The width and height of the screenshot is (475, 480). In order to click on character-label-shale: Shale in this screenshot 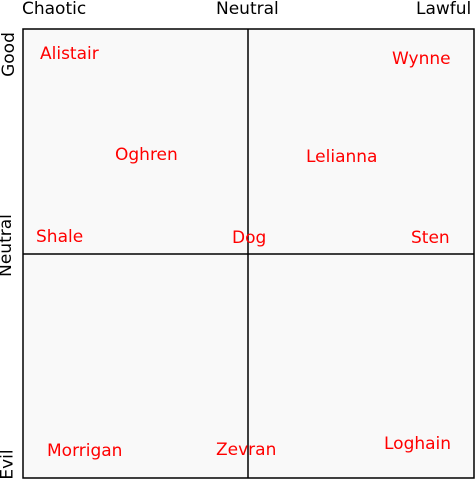, I will do `click(60, 237)`.